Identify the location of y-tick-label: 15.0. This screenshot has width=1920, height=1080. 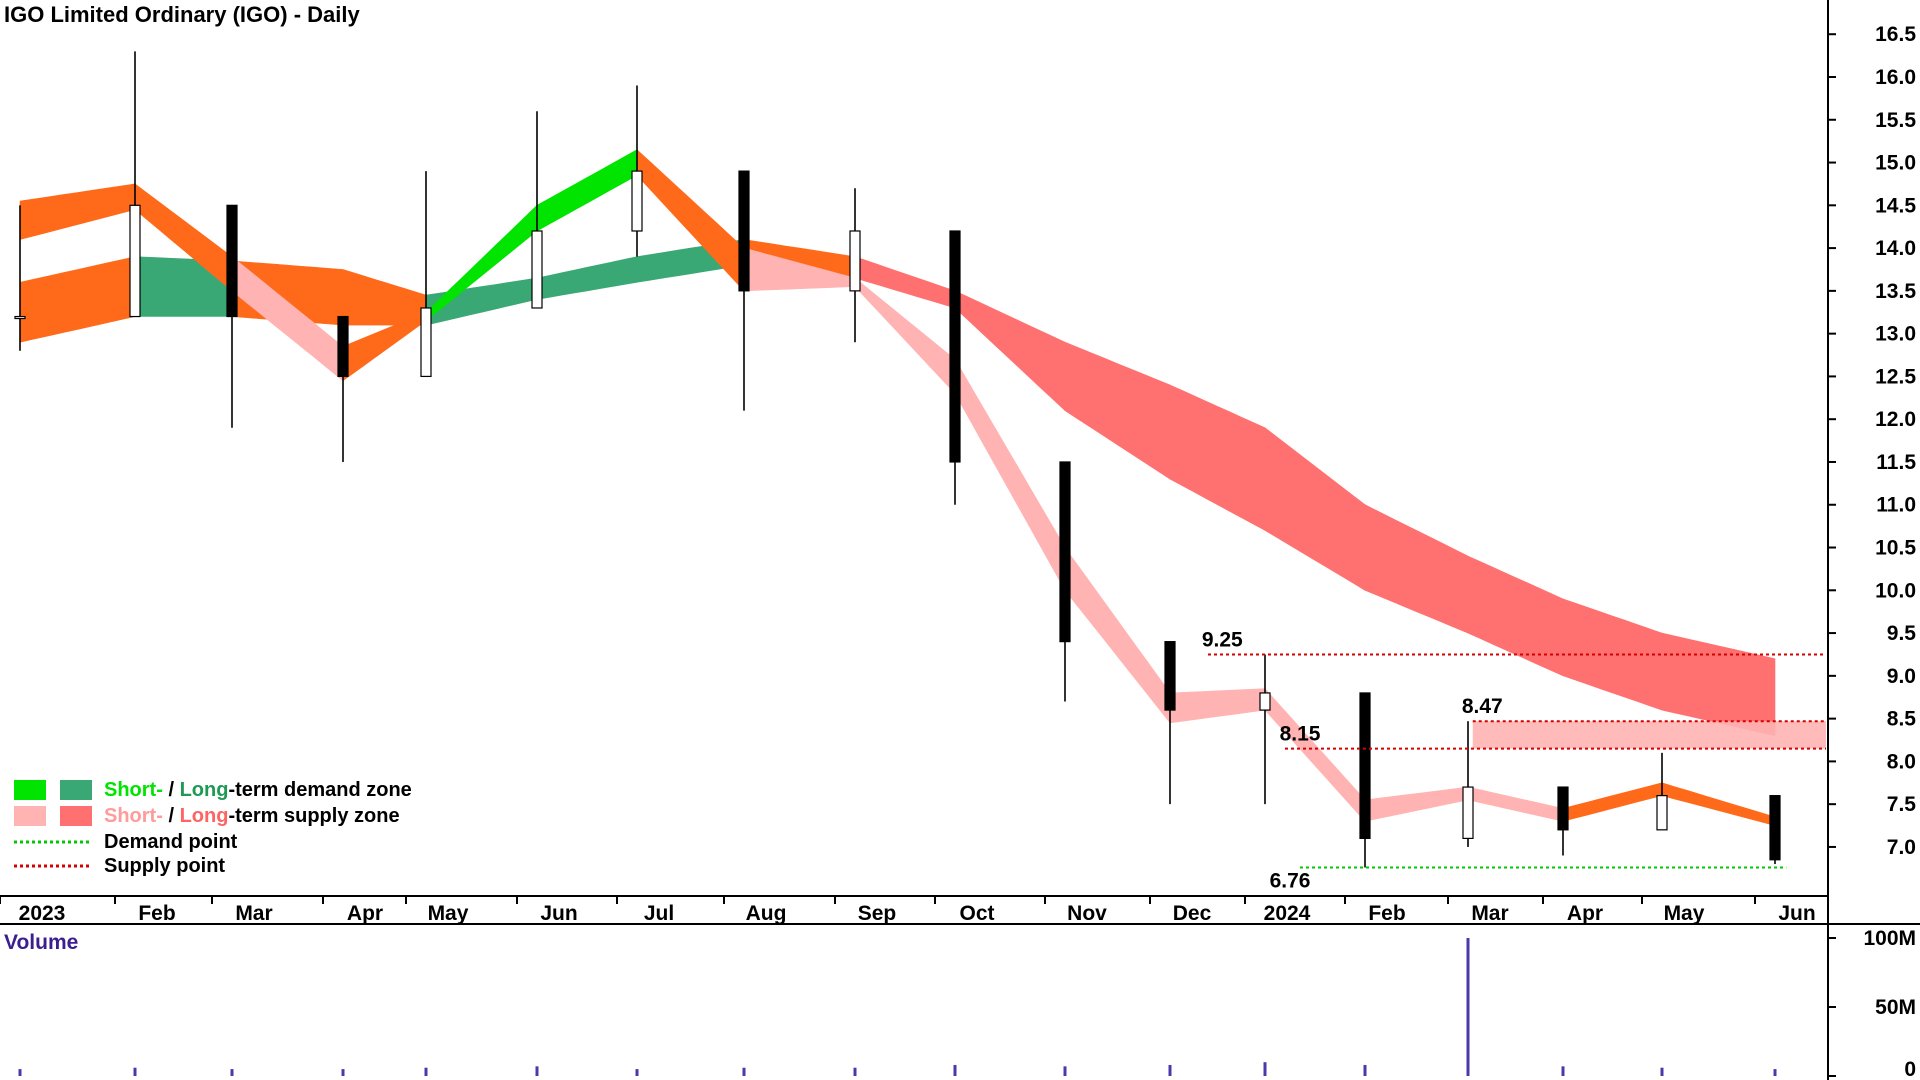
(1895, 163).